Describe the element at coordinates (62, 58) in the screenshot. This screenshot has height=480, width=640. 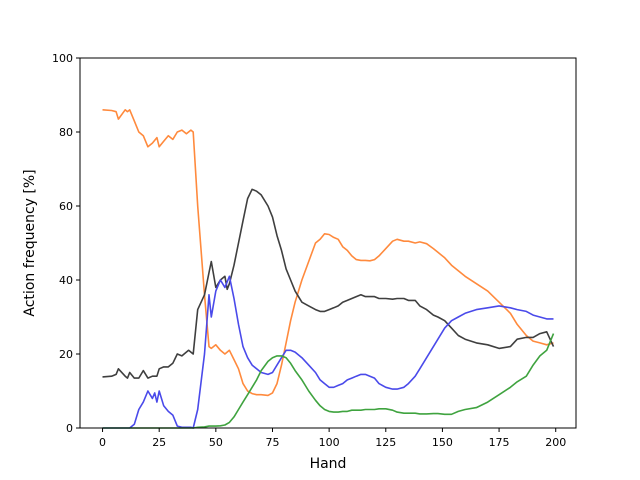
I see `y-tick-label: 100` at that location.